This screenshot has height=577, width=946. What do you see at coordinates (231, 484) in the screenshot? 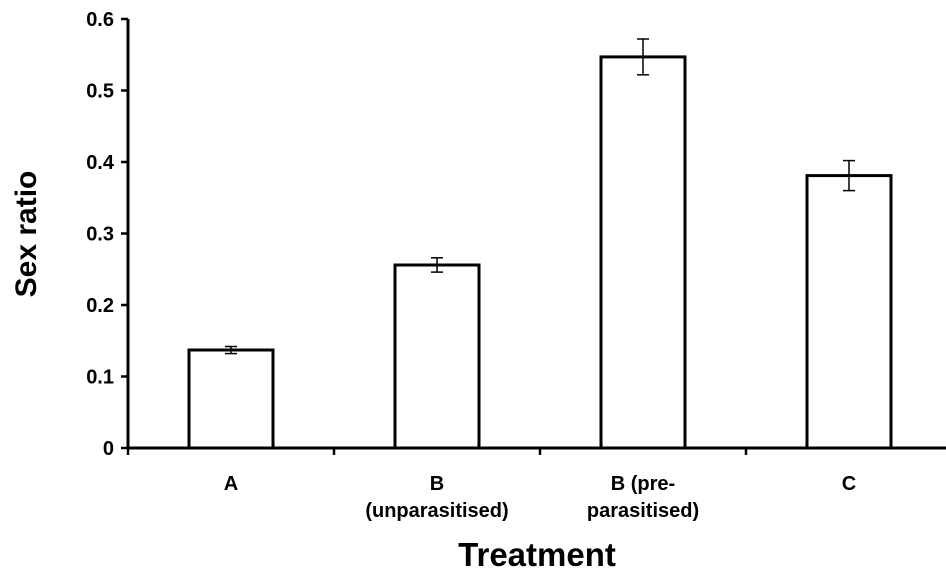
I see `x-tick-label-0-0: A` at bounding box center [231, 484].